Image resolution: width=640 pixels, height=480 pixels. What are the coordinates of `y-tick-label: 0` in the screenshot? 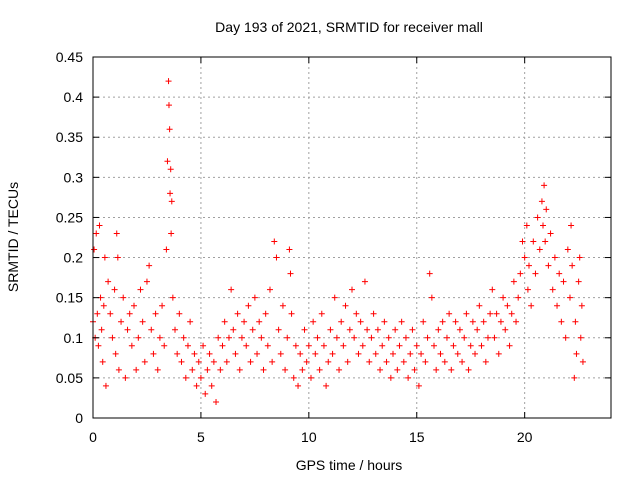 It's located at (79, 418).